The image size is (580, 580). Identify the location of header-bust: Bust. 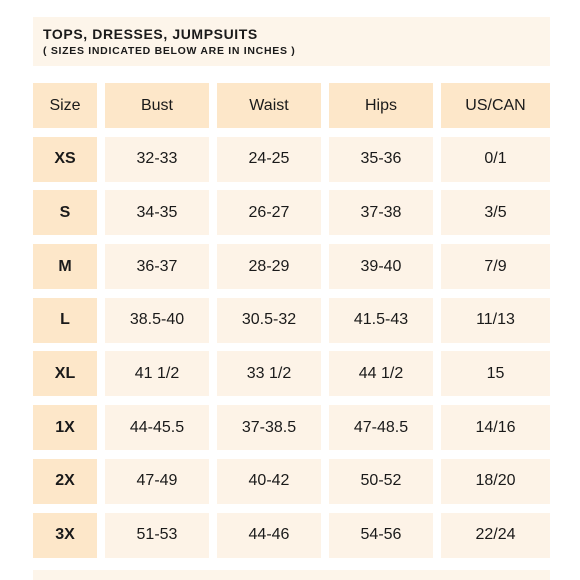
(157, 105).